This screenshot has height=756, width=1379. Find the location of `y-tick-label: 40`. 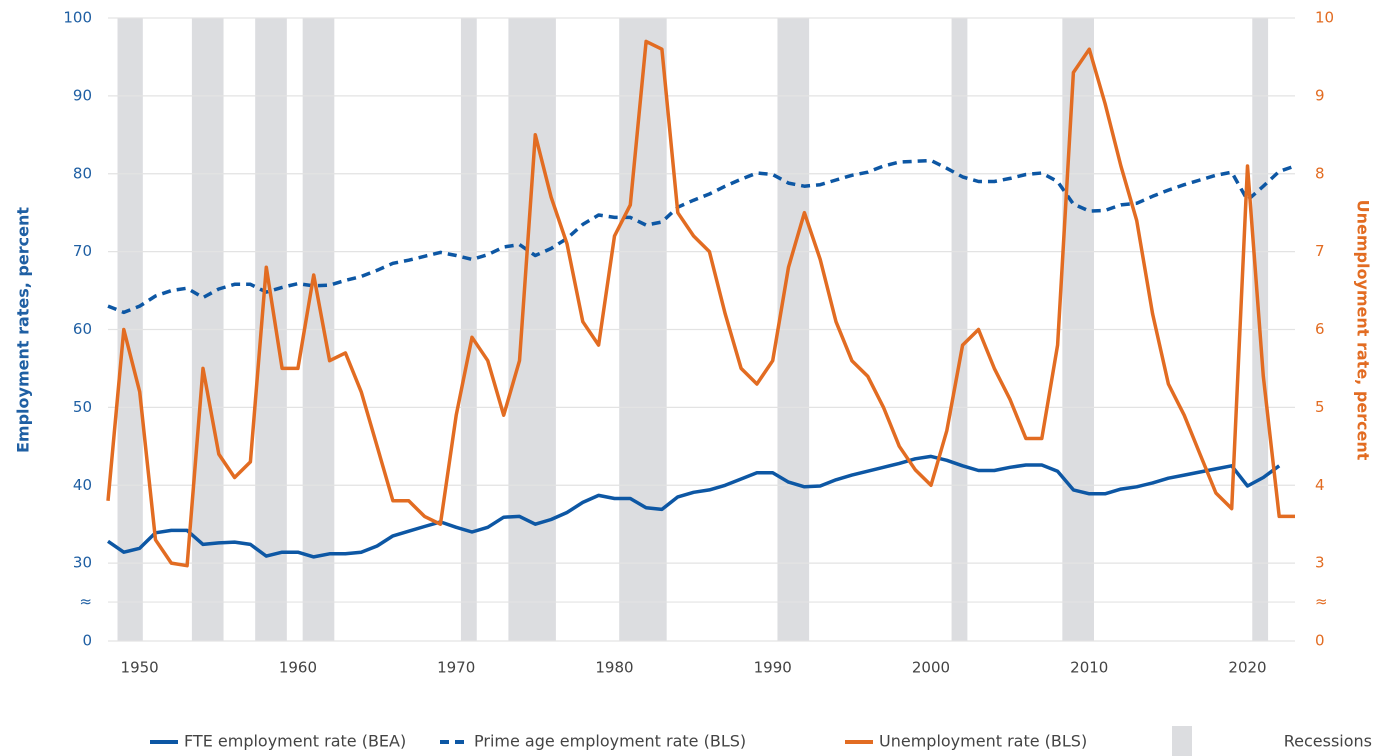

y-tick-label: 40 is located at coordinates (82, 485).